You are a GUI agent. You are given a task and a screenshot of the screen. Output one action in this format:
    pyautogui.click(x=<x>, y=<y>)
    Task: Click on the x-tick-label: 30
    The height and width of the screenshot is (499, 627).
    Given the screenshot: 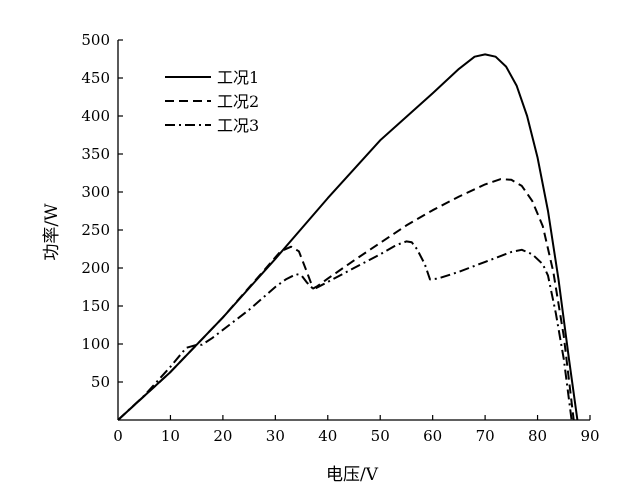 What is the action you would take?
    pyautogui.click(x=275, y=436)
    